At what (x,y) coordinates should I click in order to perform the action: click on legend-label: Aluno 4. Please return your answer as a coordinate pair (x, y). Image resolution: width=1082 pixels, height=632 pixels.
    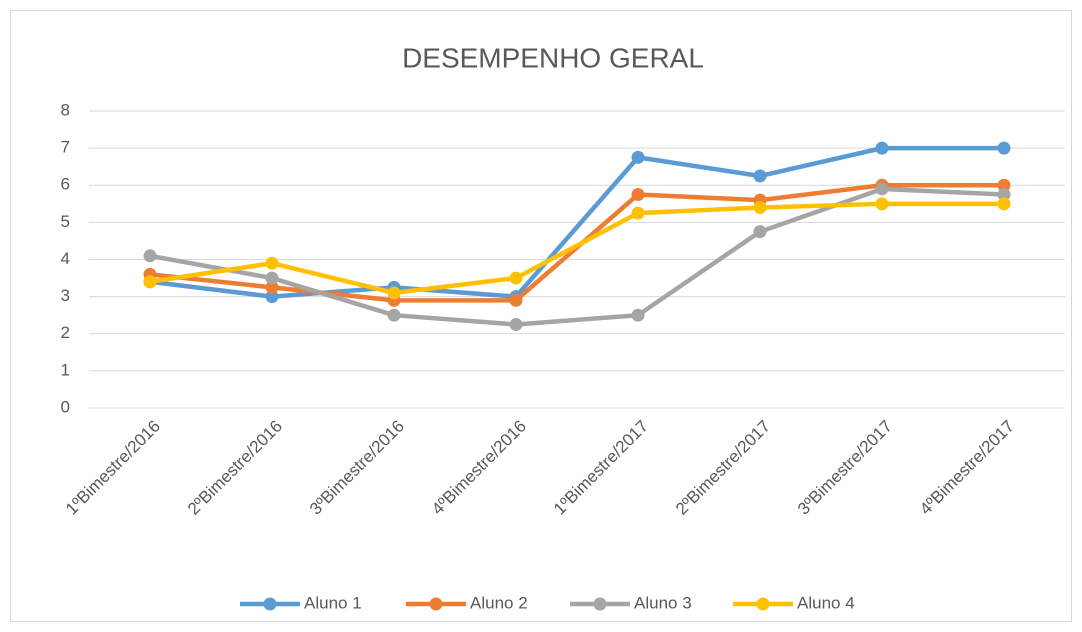
    Looking at the image, I should click on (826, 602).